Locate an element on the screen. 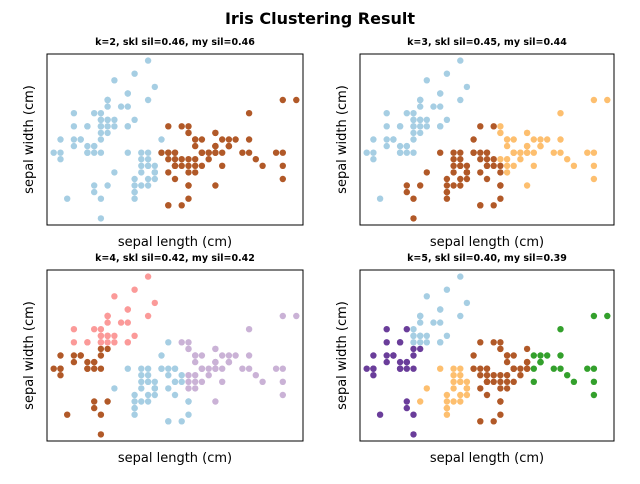 The width and height of the screenshot is (640, 484). x-axis-label: sepal length (cm) is located at coordinates (487, 242).